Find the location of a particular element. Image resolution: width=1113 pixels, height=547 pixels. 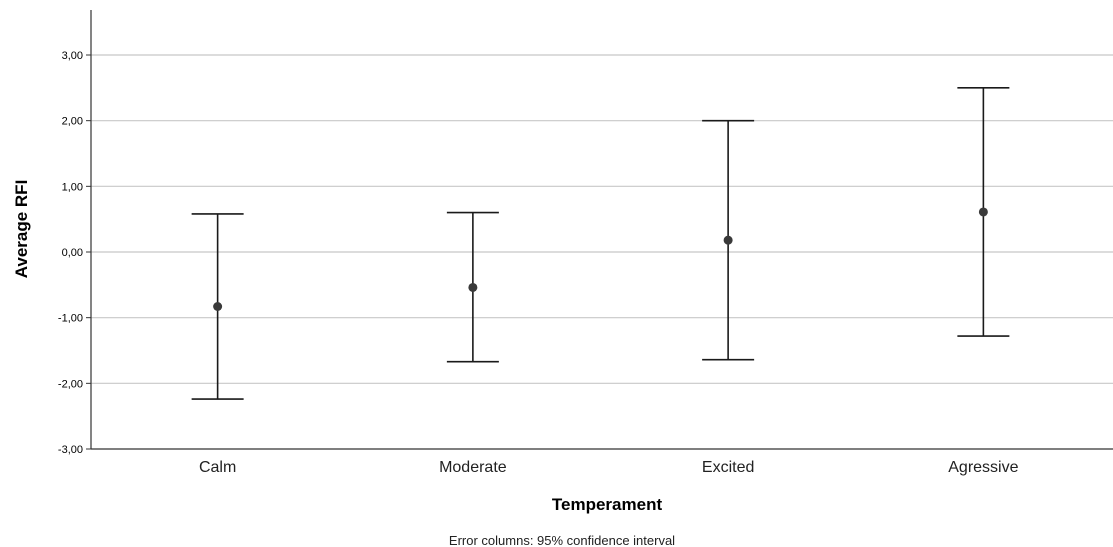

y-tick-label: -3,00 is located at coordinates (70, 450).